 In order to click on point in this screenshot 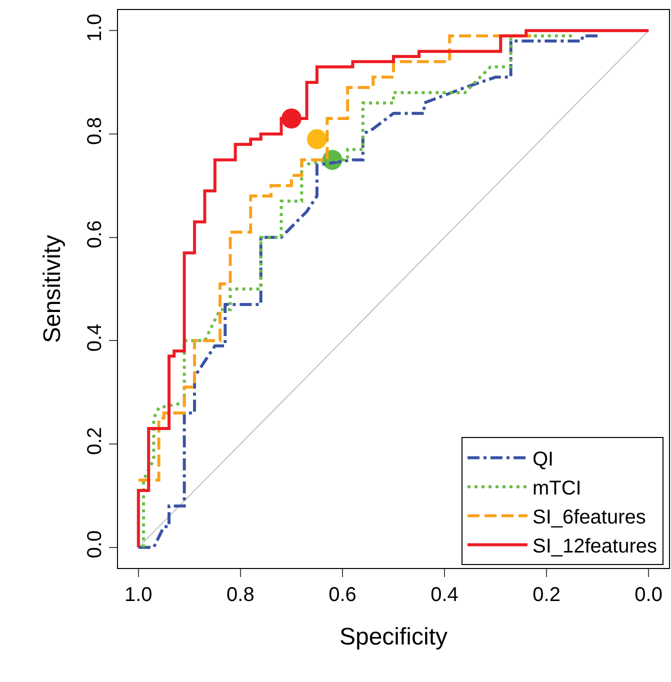, I will do `click(316, 139)`.